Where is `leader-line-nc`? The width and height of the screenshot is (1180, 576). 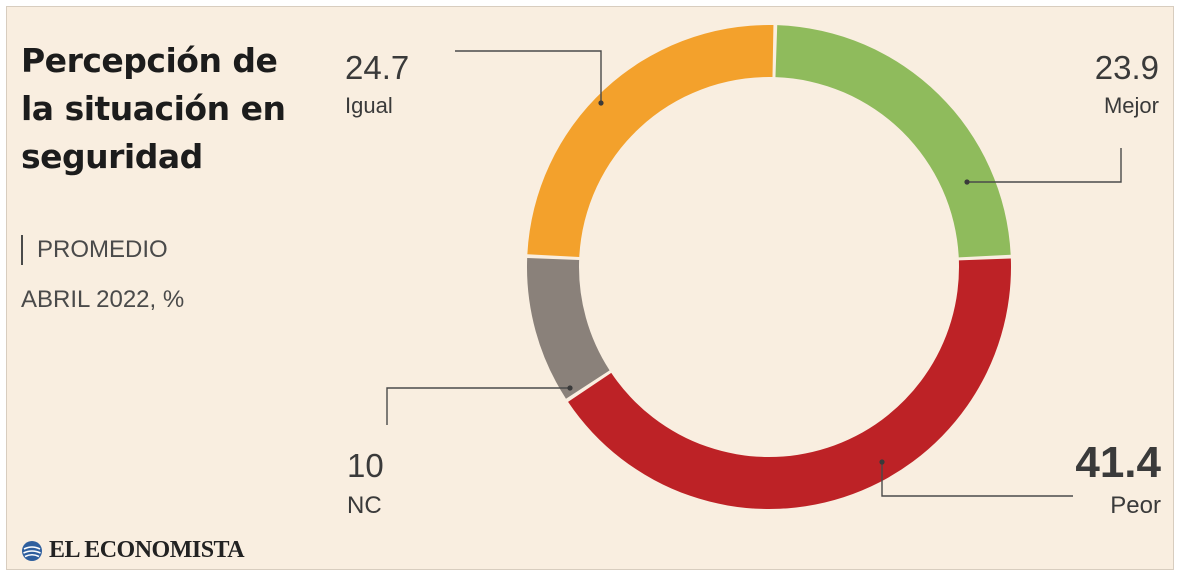 leader-line-nc is located at coordinates (478, 406).